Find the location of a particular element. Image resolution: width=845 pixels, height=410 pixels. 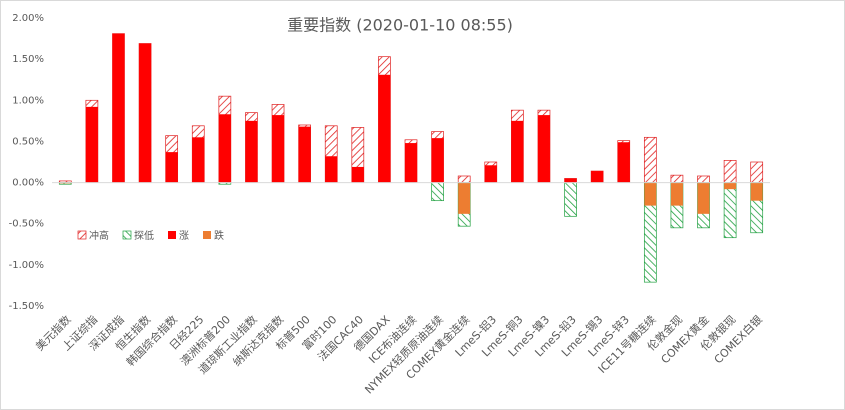

y-tick-label: 0.50% is located at coordinates (28, 141).